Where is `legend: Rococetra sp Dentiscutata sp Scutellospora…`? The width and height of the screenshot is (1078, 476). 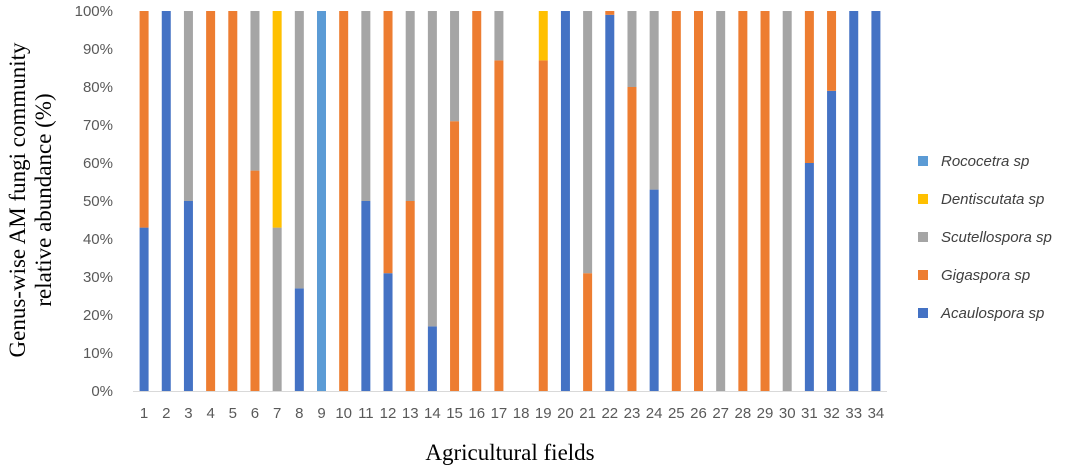
legend: Rococetra sp Dentiscutata sp Scutellospora… is located at coordinates (985, 237).